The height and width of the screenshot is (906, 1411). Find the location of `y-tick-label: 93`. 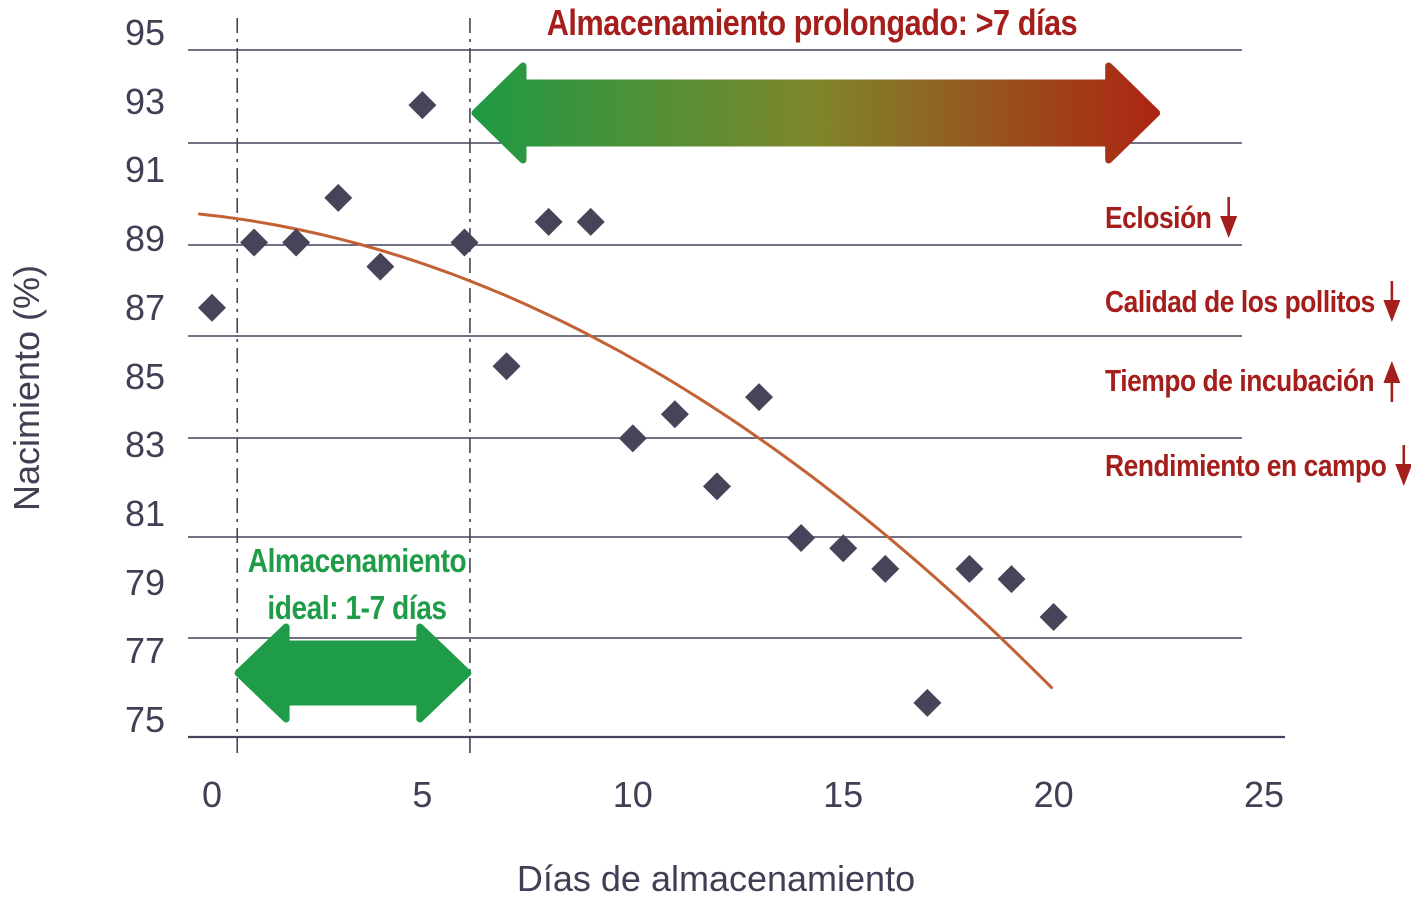

y-tick-label: 93 is located at coordinates (144, 101).